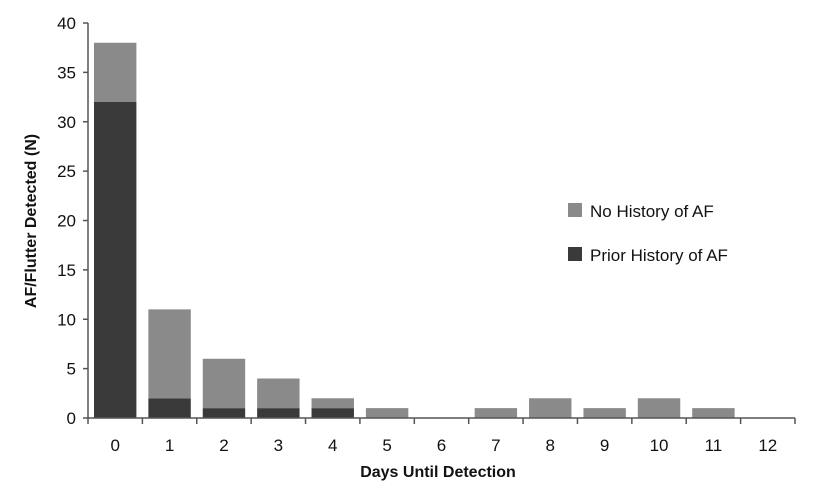  What do you see at coordinates (71, 369) in the screenshot?
I see `y-tick-label: 5` at bounding box center [71, 369].